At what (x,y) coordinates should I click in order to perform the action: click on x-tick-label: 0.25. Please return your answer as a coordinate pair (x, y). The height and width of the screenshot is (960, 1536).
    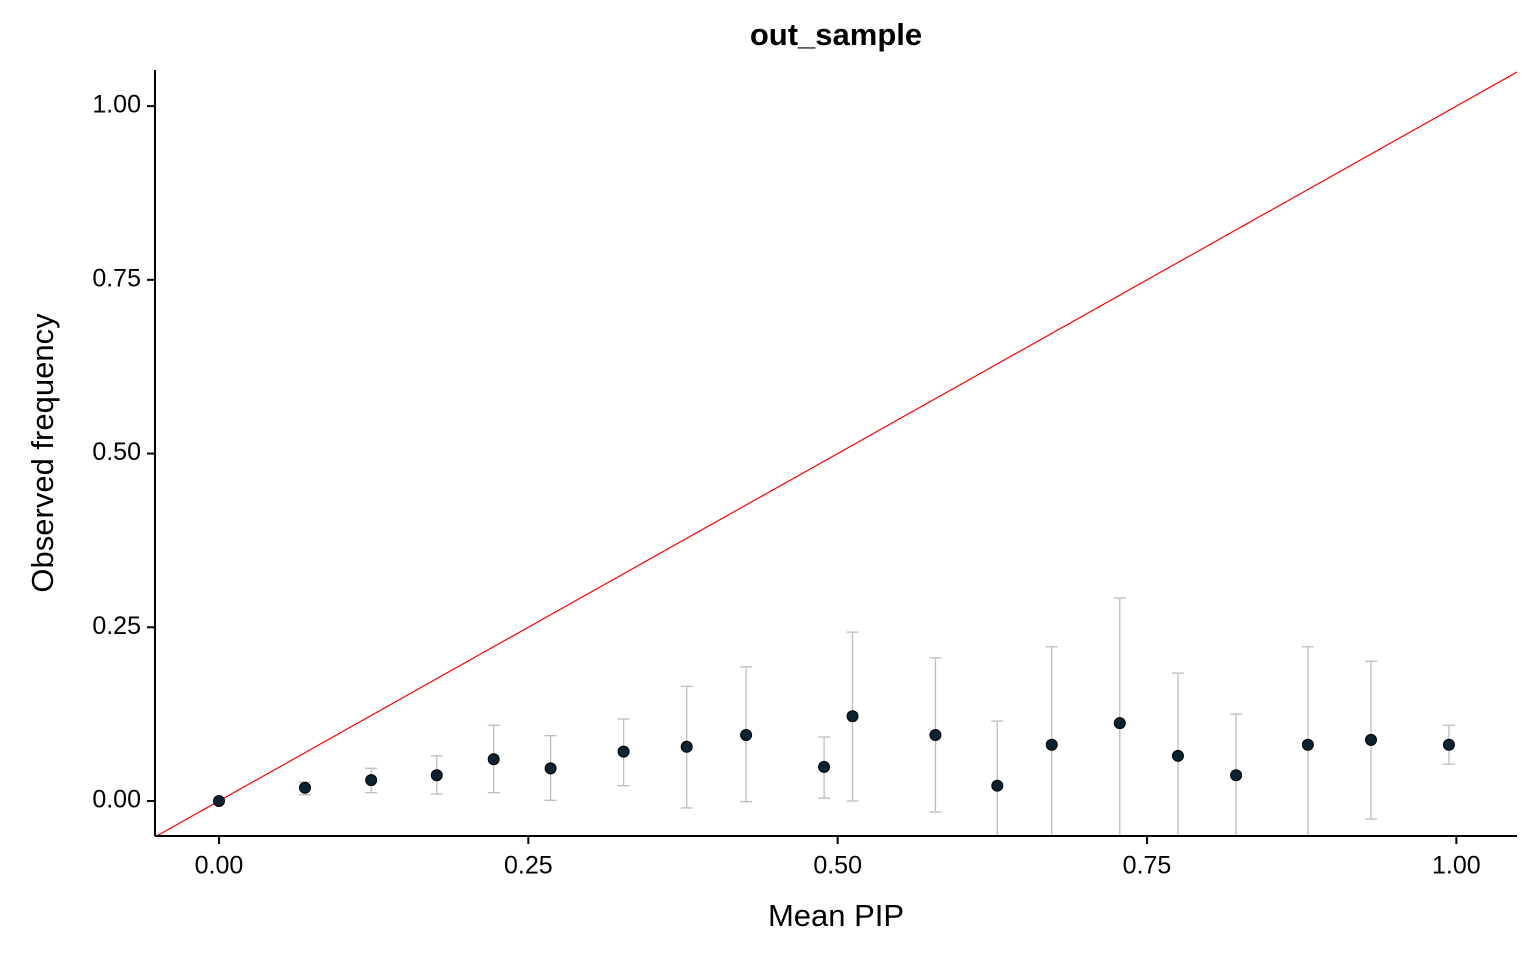
    Looking at the image, I should click on (528, 866).